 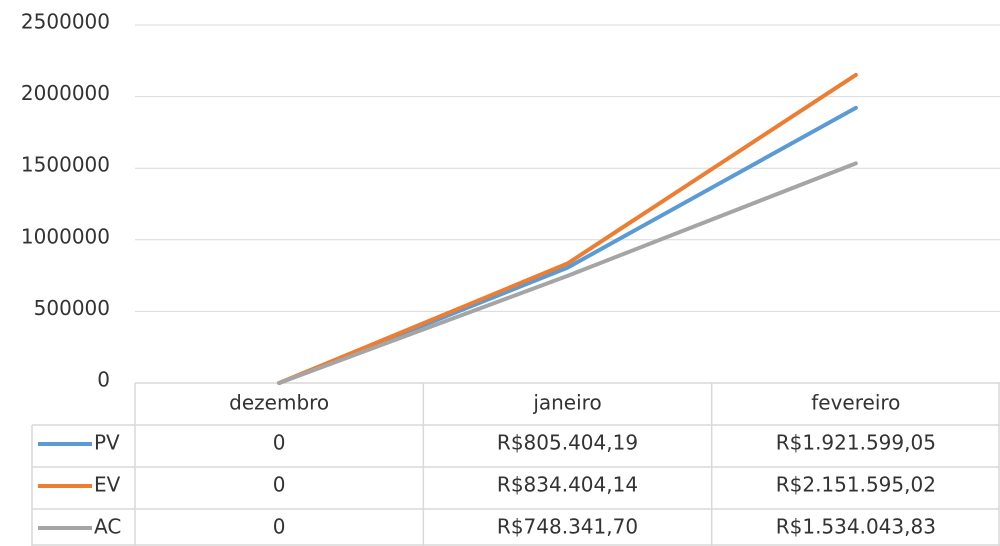 What do you see at coordinates (107, 485) in the screenshot?
I see `legend-label: EV` at bounding box center [107, 485].